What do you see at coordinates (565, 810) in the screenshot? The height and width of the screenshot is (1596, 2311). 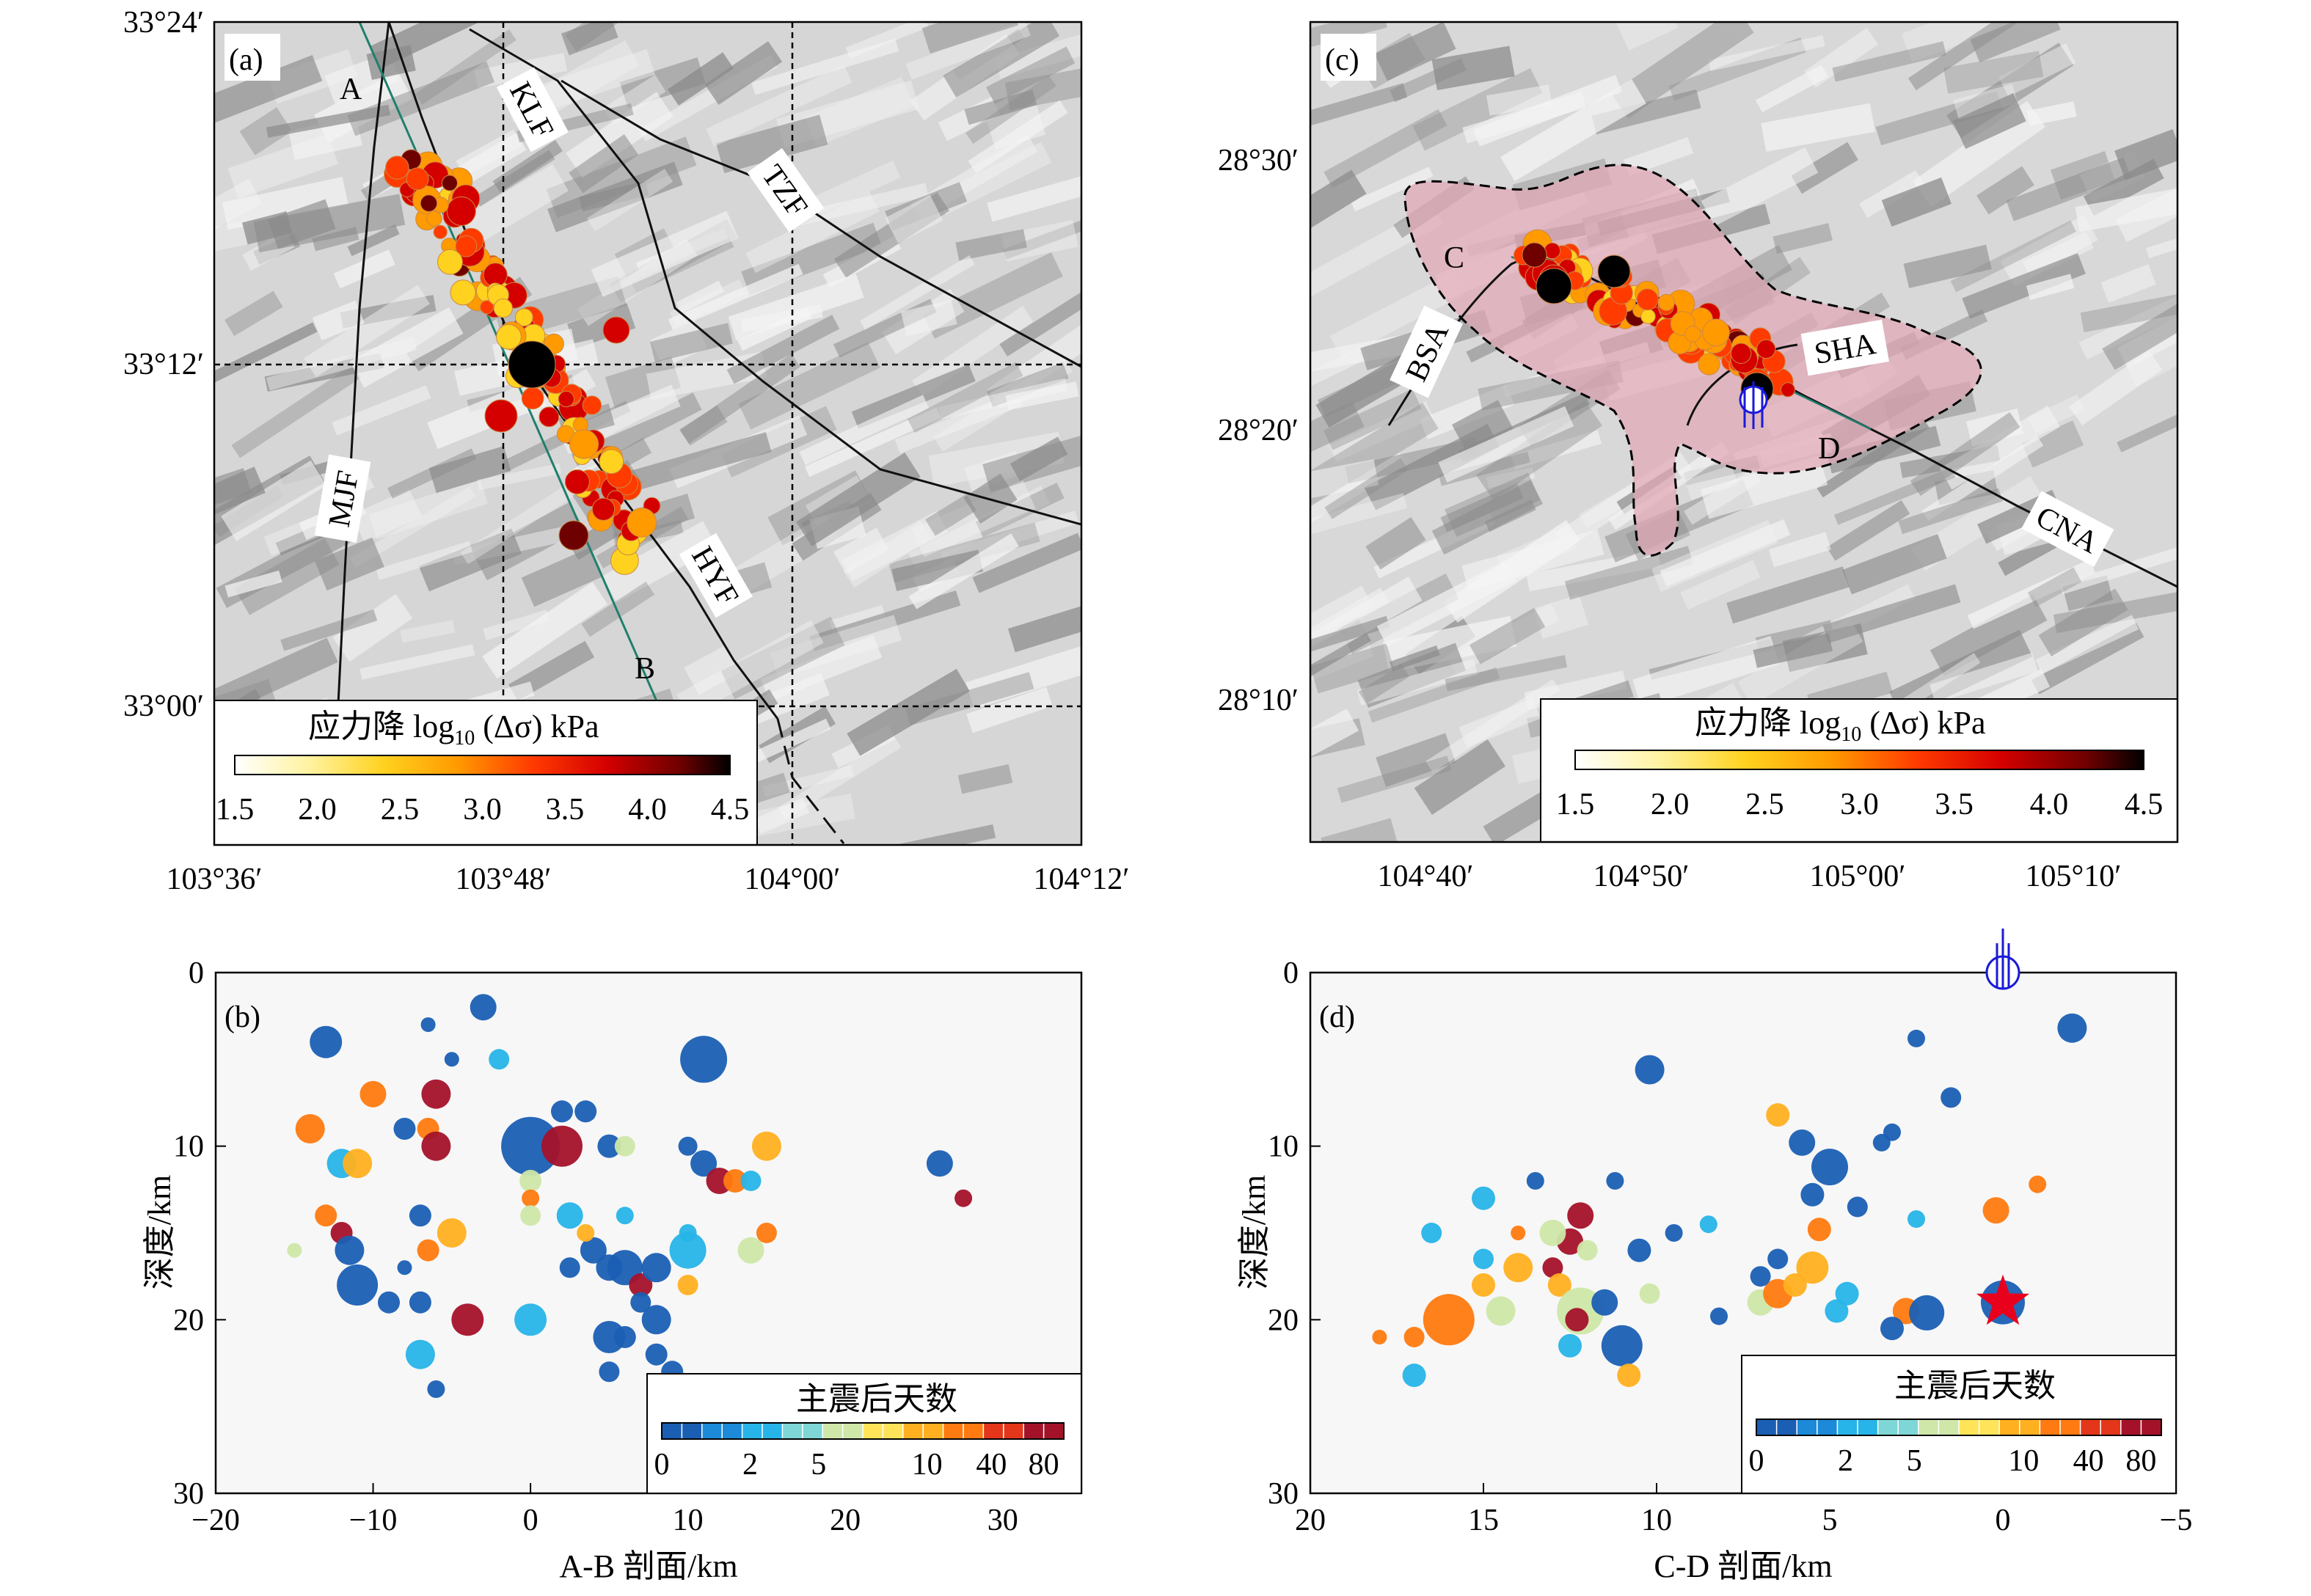 I see `colorbar-tick-label: 3.5` at bounding box center [565, 810].